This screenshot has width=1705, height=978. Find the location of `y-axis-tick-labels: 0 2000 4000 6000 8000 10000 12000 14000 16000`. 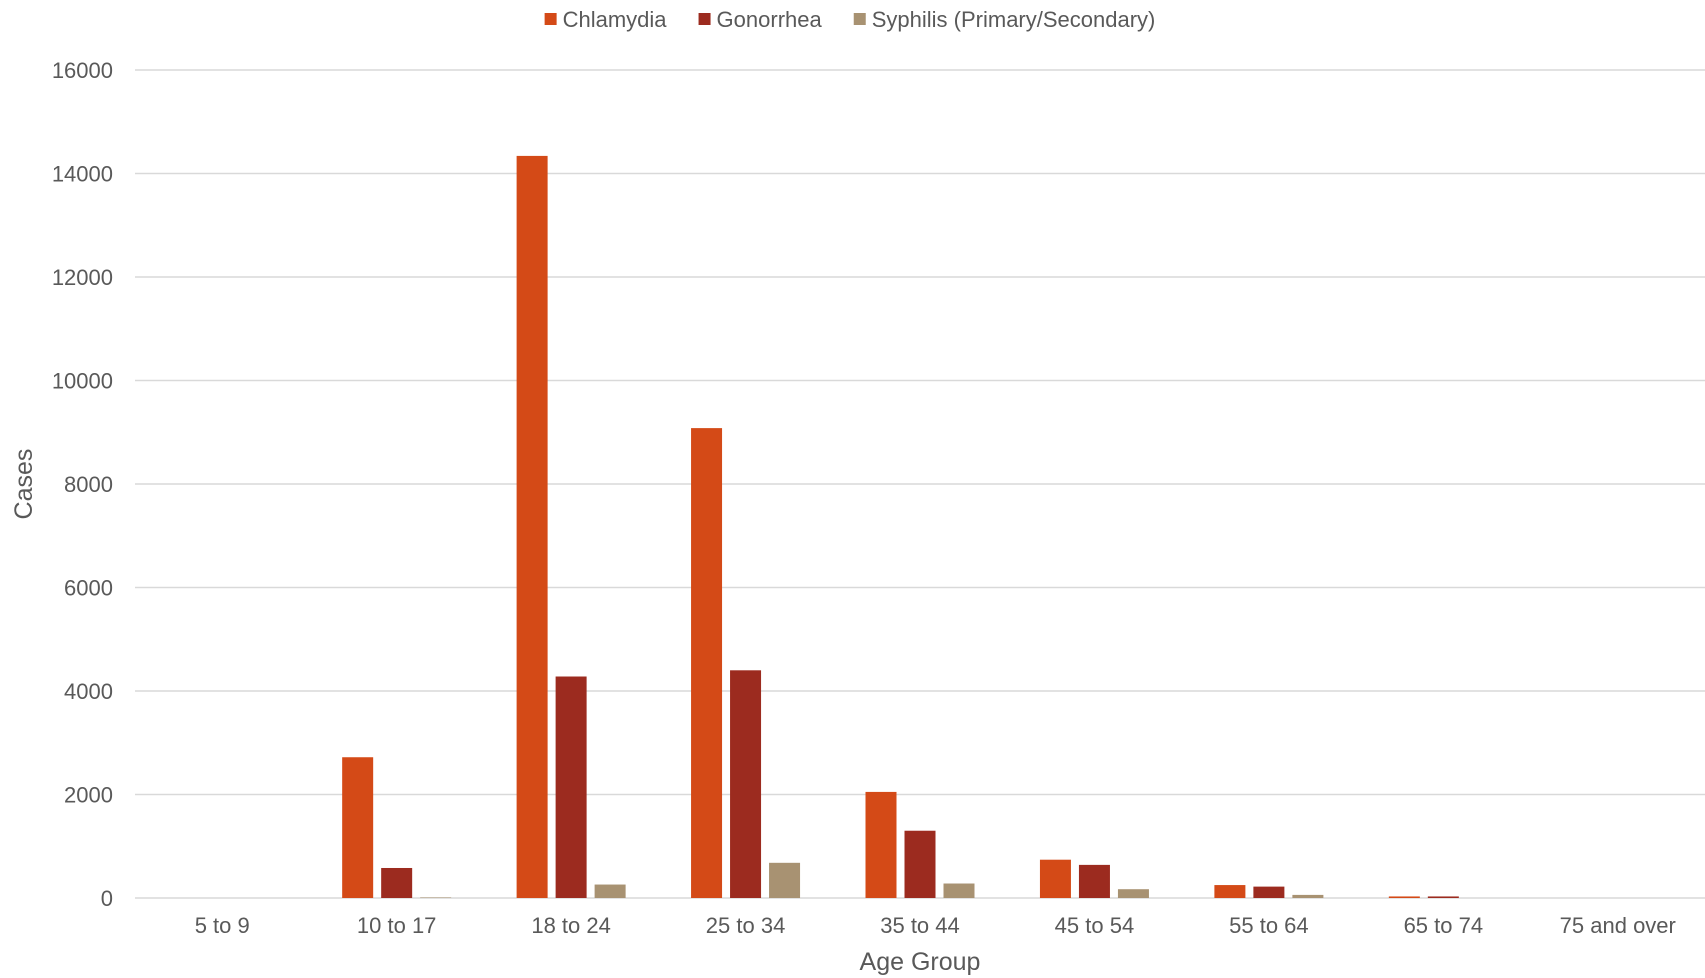

y-axis-tick-labels: 0 2000 4000 6000 8000 10000 12000 14000 16000 is located at coordinates (82, 484).